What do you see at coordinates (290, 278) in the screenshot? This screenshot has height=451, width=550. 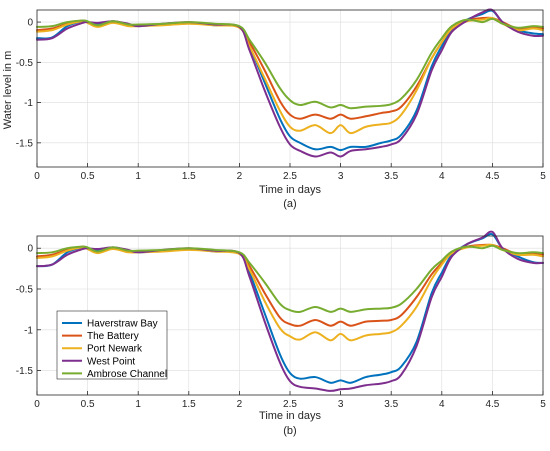 I see `series-line-ambrose-channel` at bounding box center [290, 278].